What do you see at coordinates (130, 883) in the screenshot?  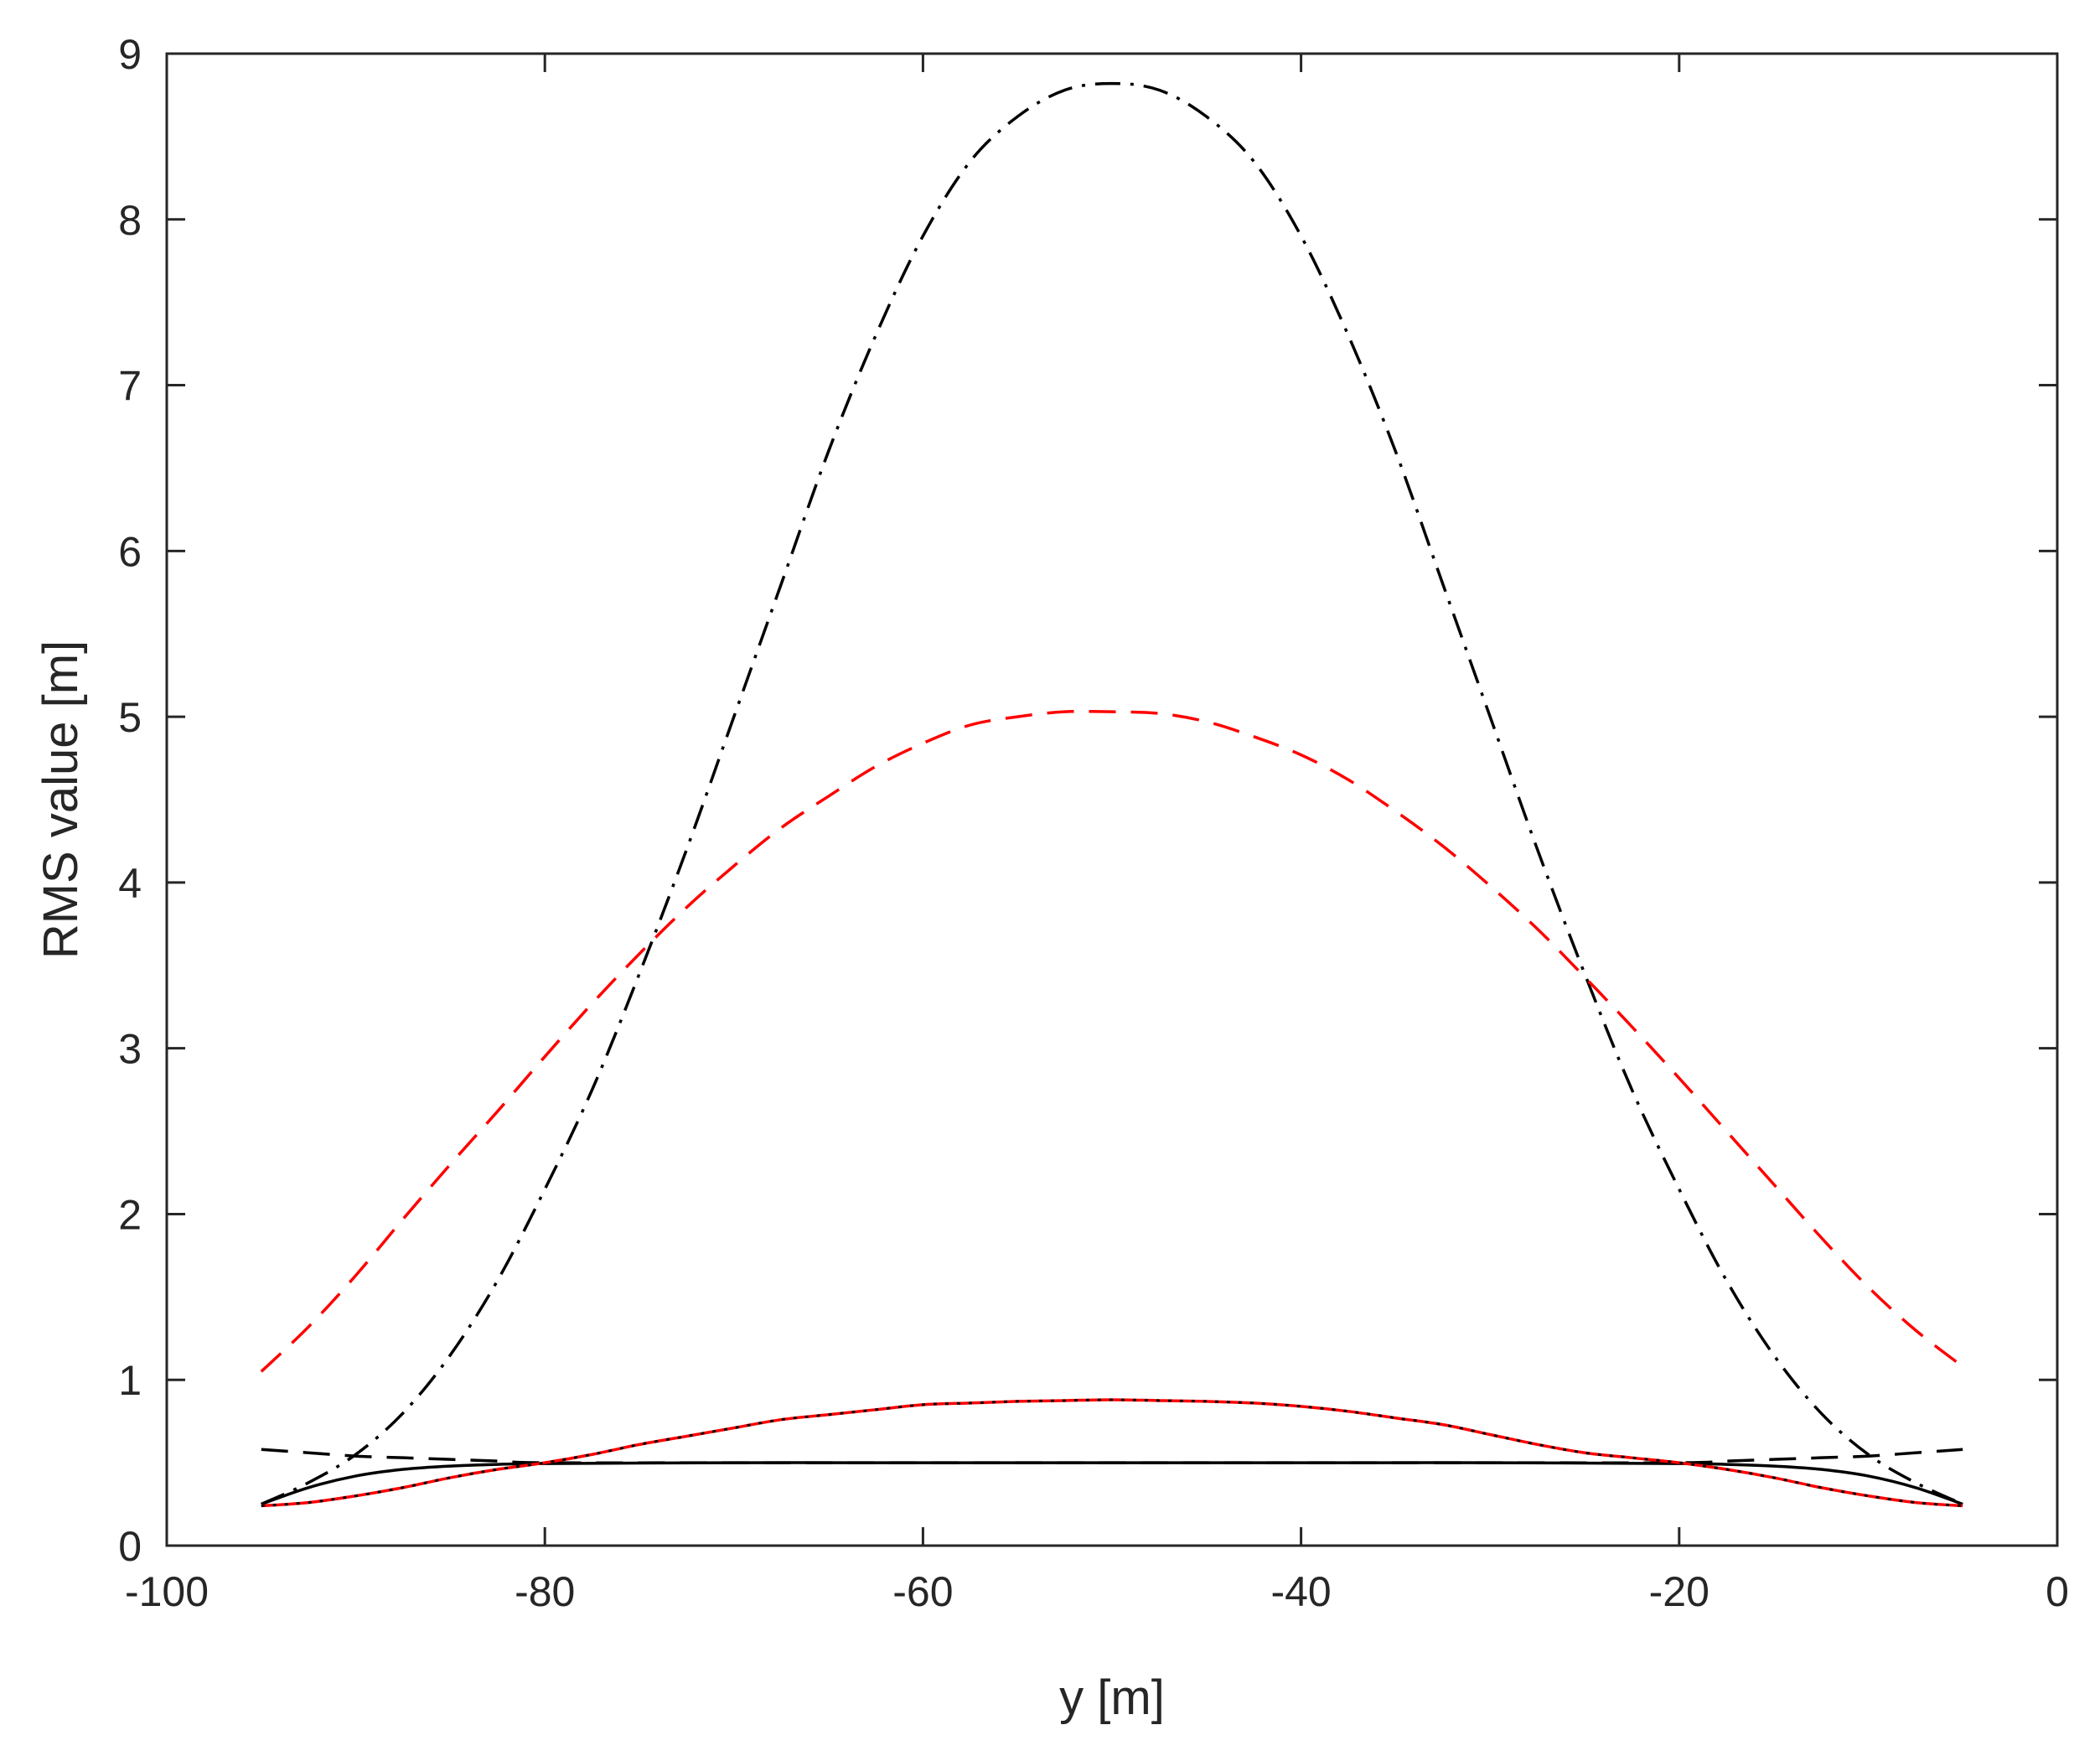 I see `y-tick-label: 4` at bounding box center [130, 883].